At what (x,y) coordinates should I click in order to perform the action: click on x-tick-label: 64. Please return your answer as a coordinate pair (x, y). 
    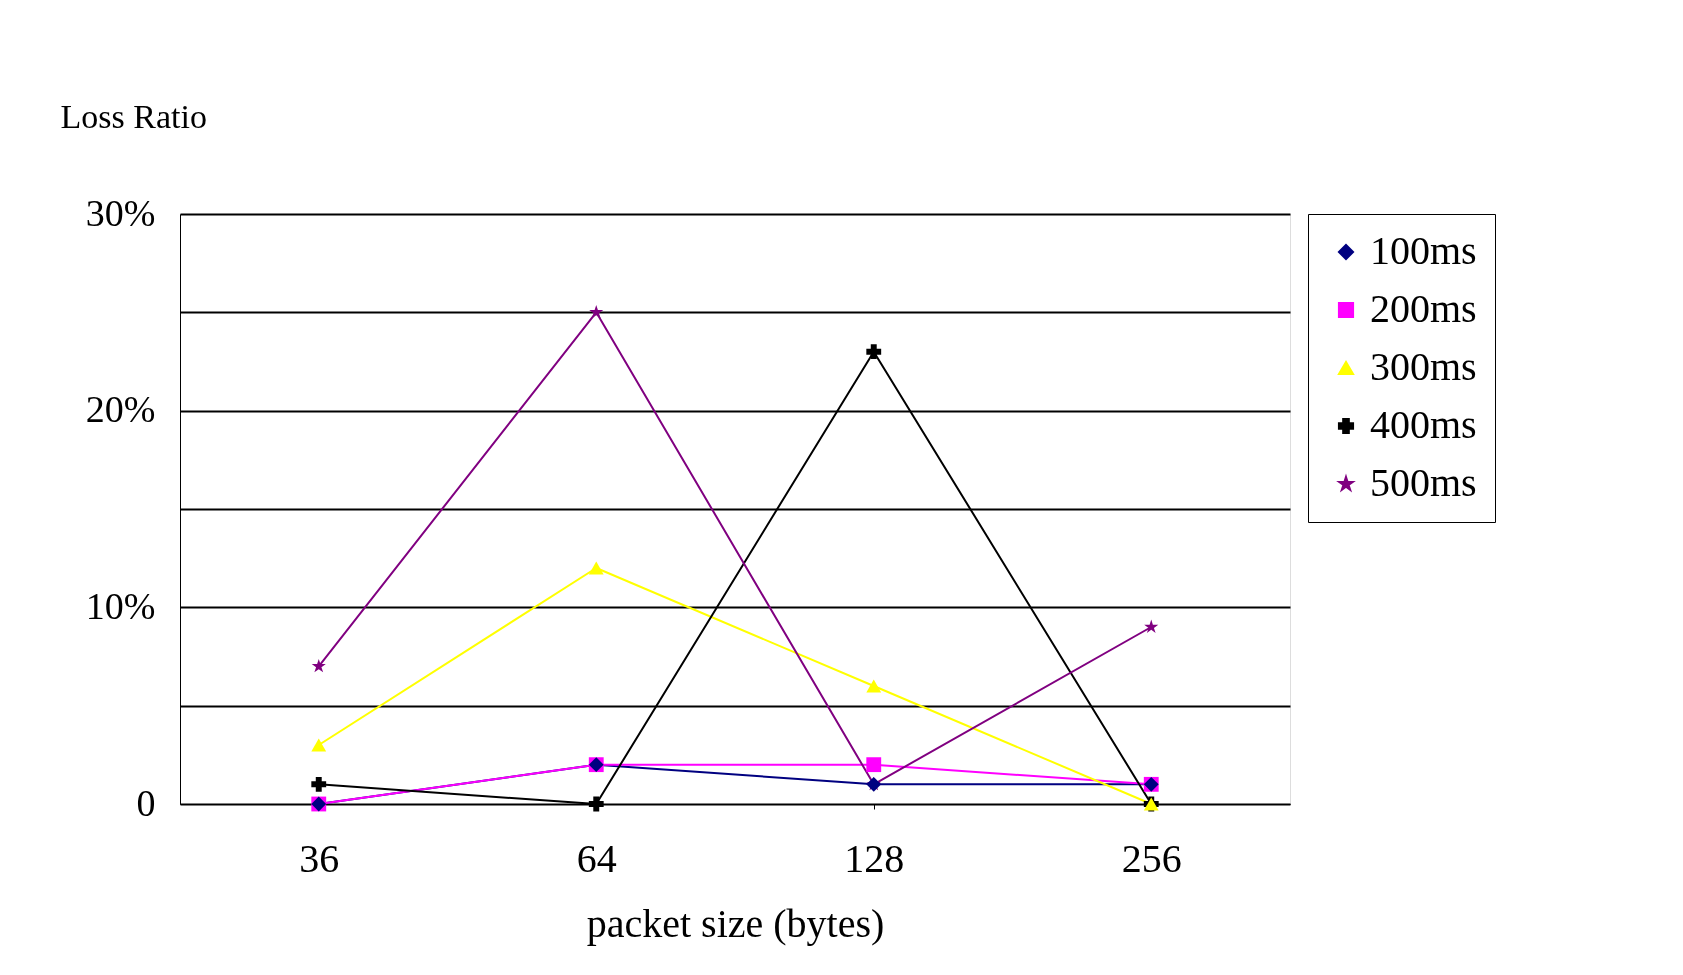
    Looking at the image, I should click on (596, 858).